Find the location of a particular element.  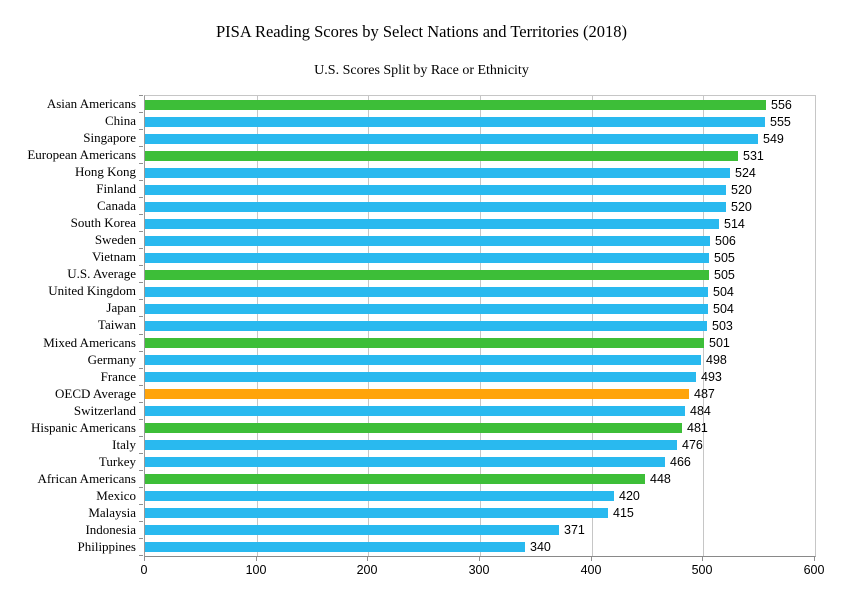

bar-oecd is located at coordinates (417, 394).